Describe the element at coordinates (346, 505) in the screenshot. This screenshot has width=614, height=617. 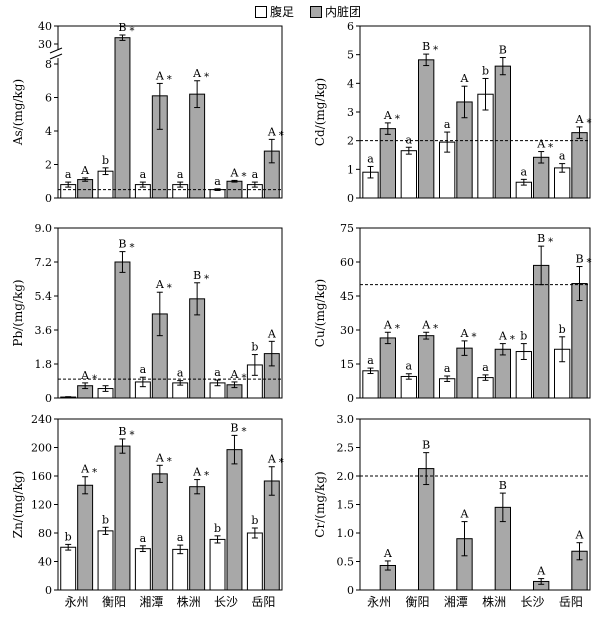
I see `y-tick-label: 1.5` at that location.